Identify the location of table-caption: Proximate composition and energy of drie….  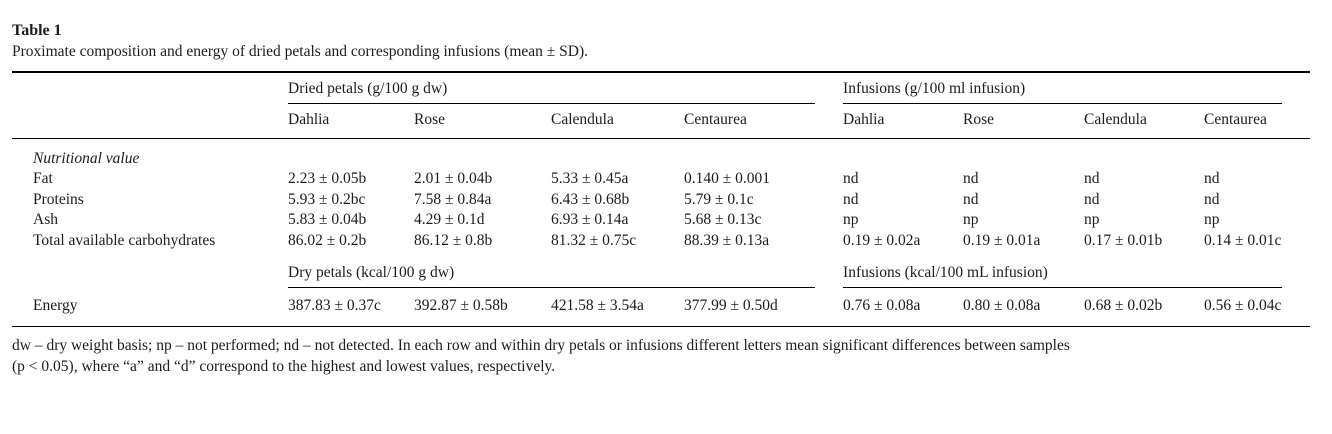
(300, 51).